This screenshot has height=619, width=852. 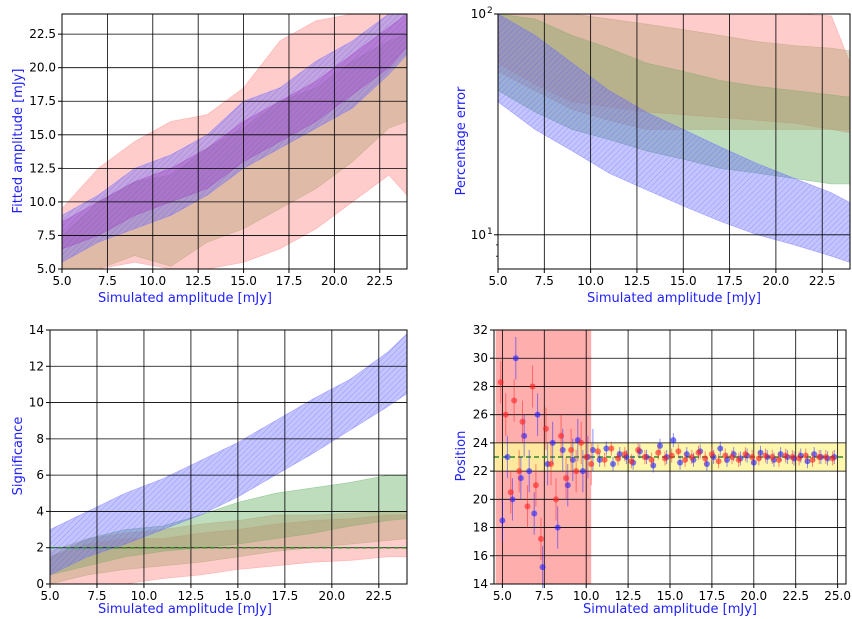 What do you see at coordinates (42, 202) in the screenshot?
I see `y-tick-label: 10.0` at bounding box center [42, 202].